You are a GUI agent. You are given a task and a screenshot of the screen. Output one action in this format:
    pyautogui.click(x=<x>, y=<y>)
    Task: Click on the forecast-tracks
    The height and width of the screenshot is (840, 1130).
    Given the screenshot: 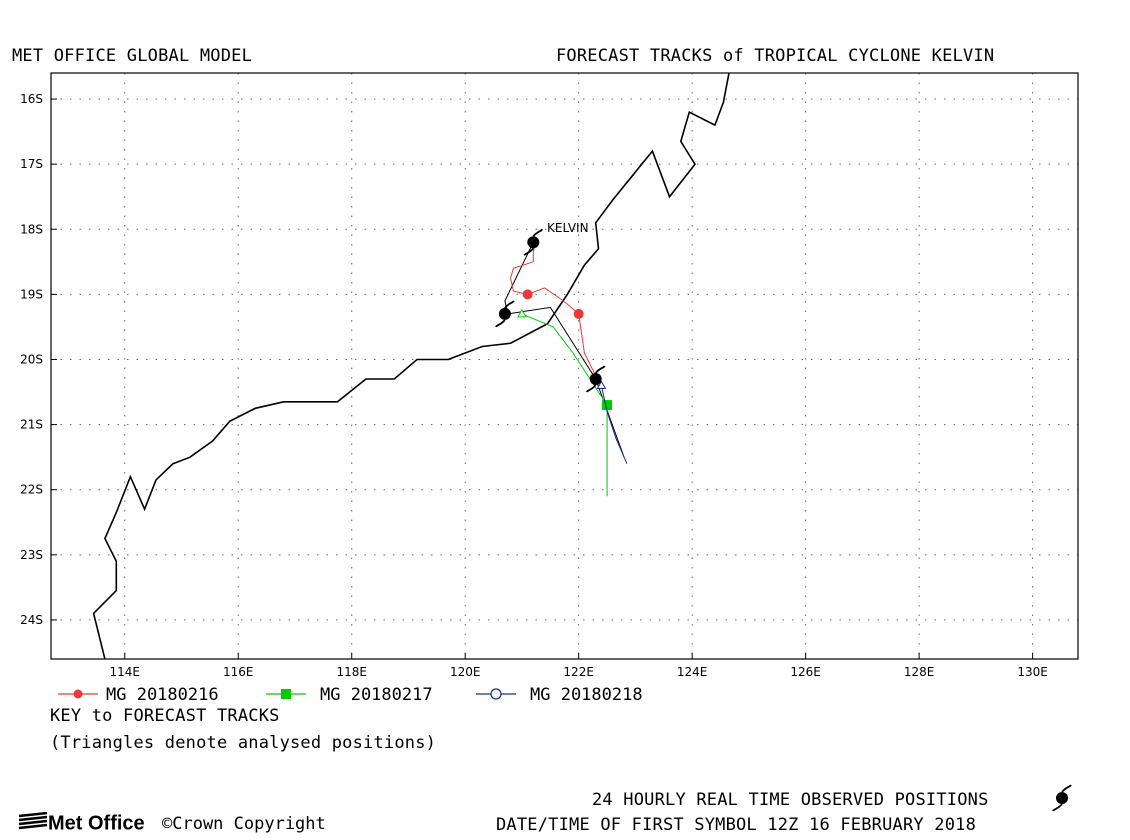 What is the action you would take?
    pyautogui.click(x=566, y=367)
    